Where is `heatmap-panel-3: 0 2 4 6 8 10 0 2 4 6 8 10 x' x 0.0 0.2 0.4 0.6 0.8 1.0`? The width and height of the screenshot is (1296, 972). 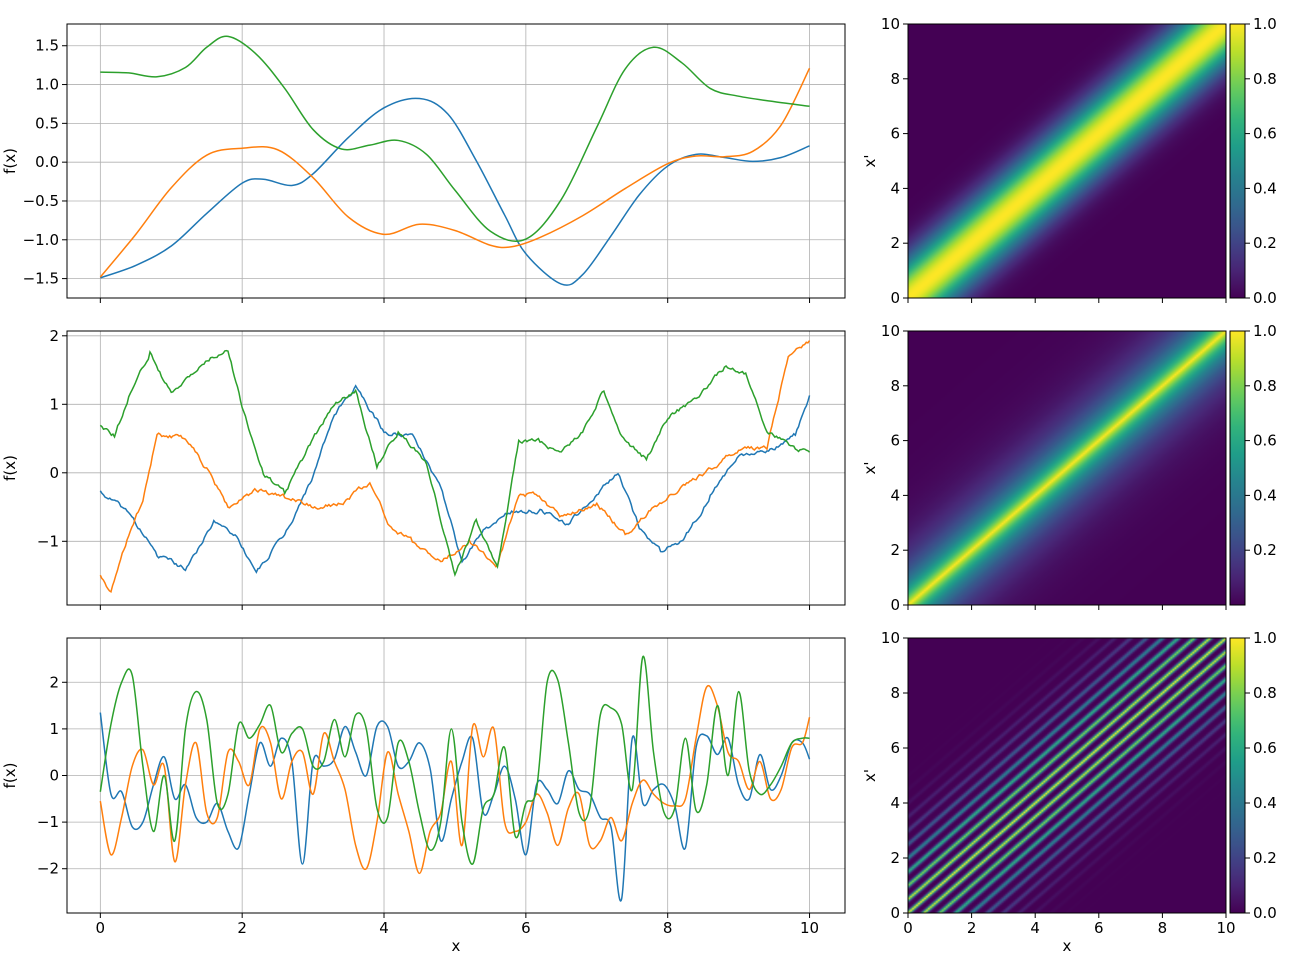 heatmap-panel-3: 0 2 4 6 8 10 0 2 4 6 8 10 x' x 0.0 0.2 0.4 0.6 0.8 1.0 is located at coordinates (1069, 792).